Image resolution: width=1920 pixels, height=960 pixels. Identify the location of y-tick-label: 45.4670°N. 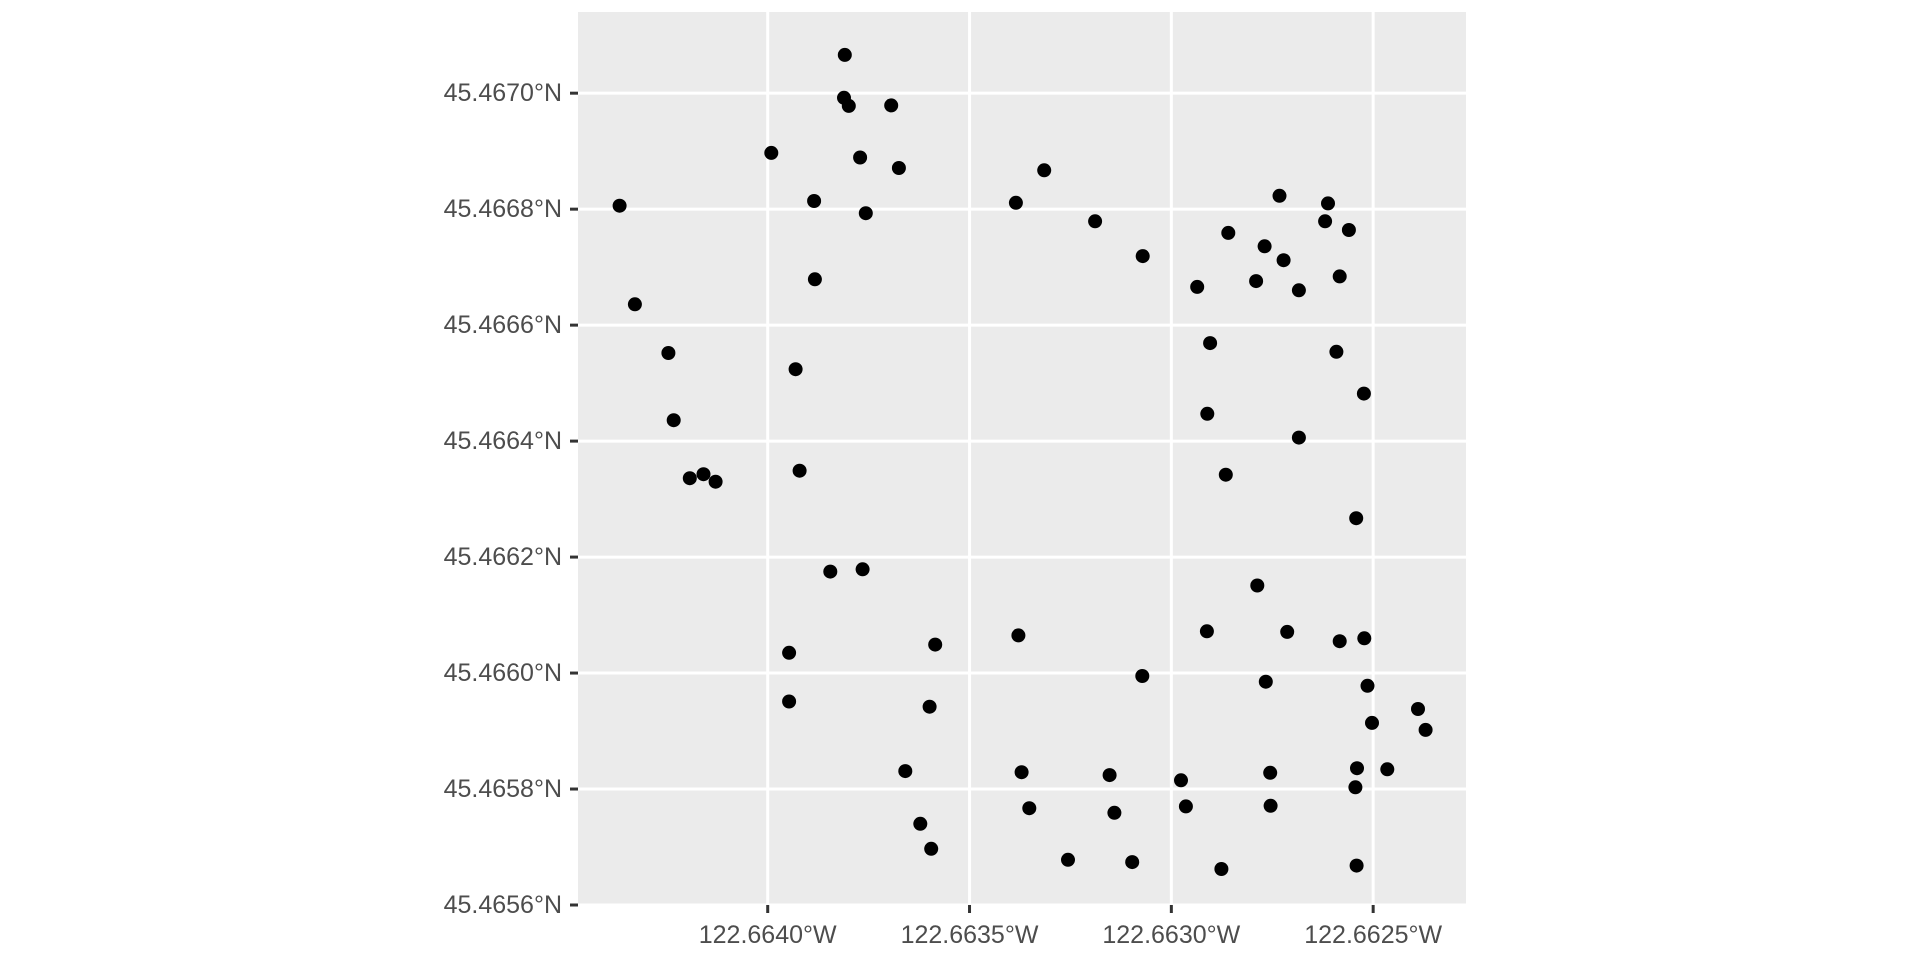
(503, 93).